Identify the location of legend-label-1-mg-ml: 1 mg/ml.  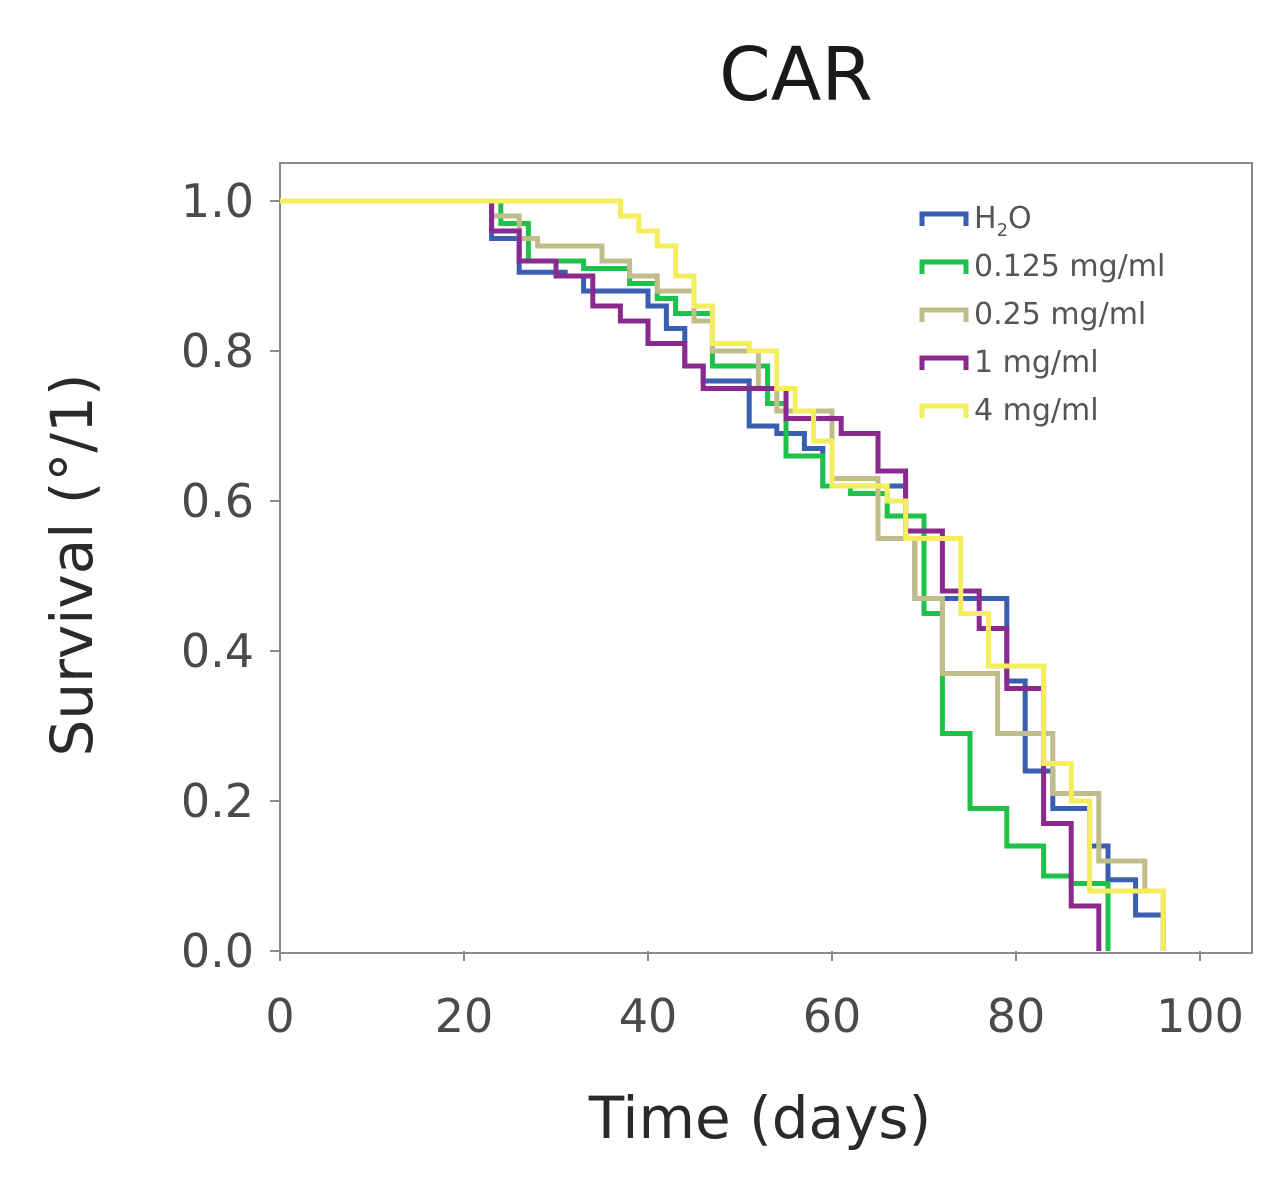
(1036, 362).